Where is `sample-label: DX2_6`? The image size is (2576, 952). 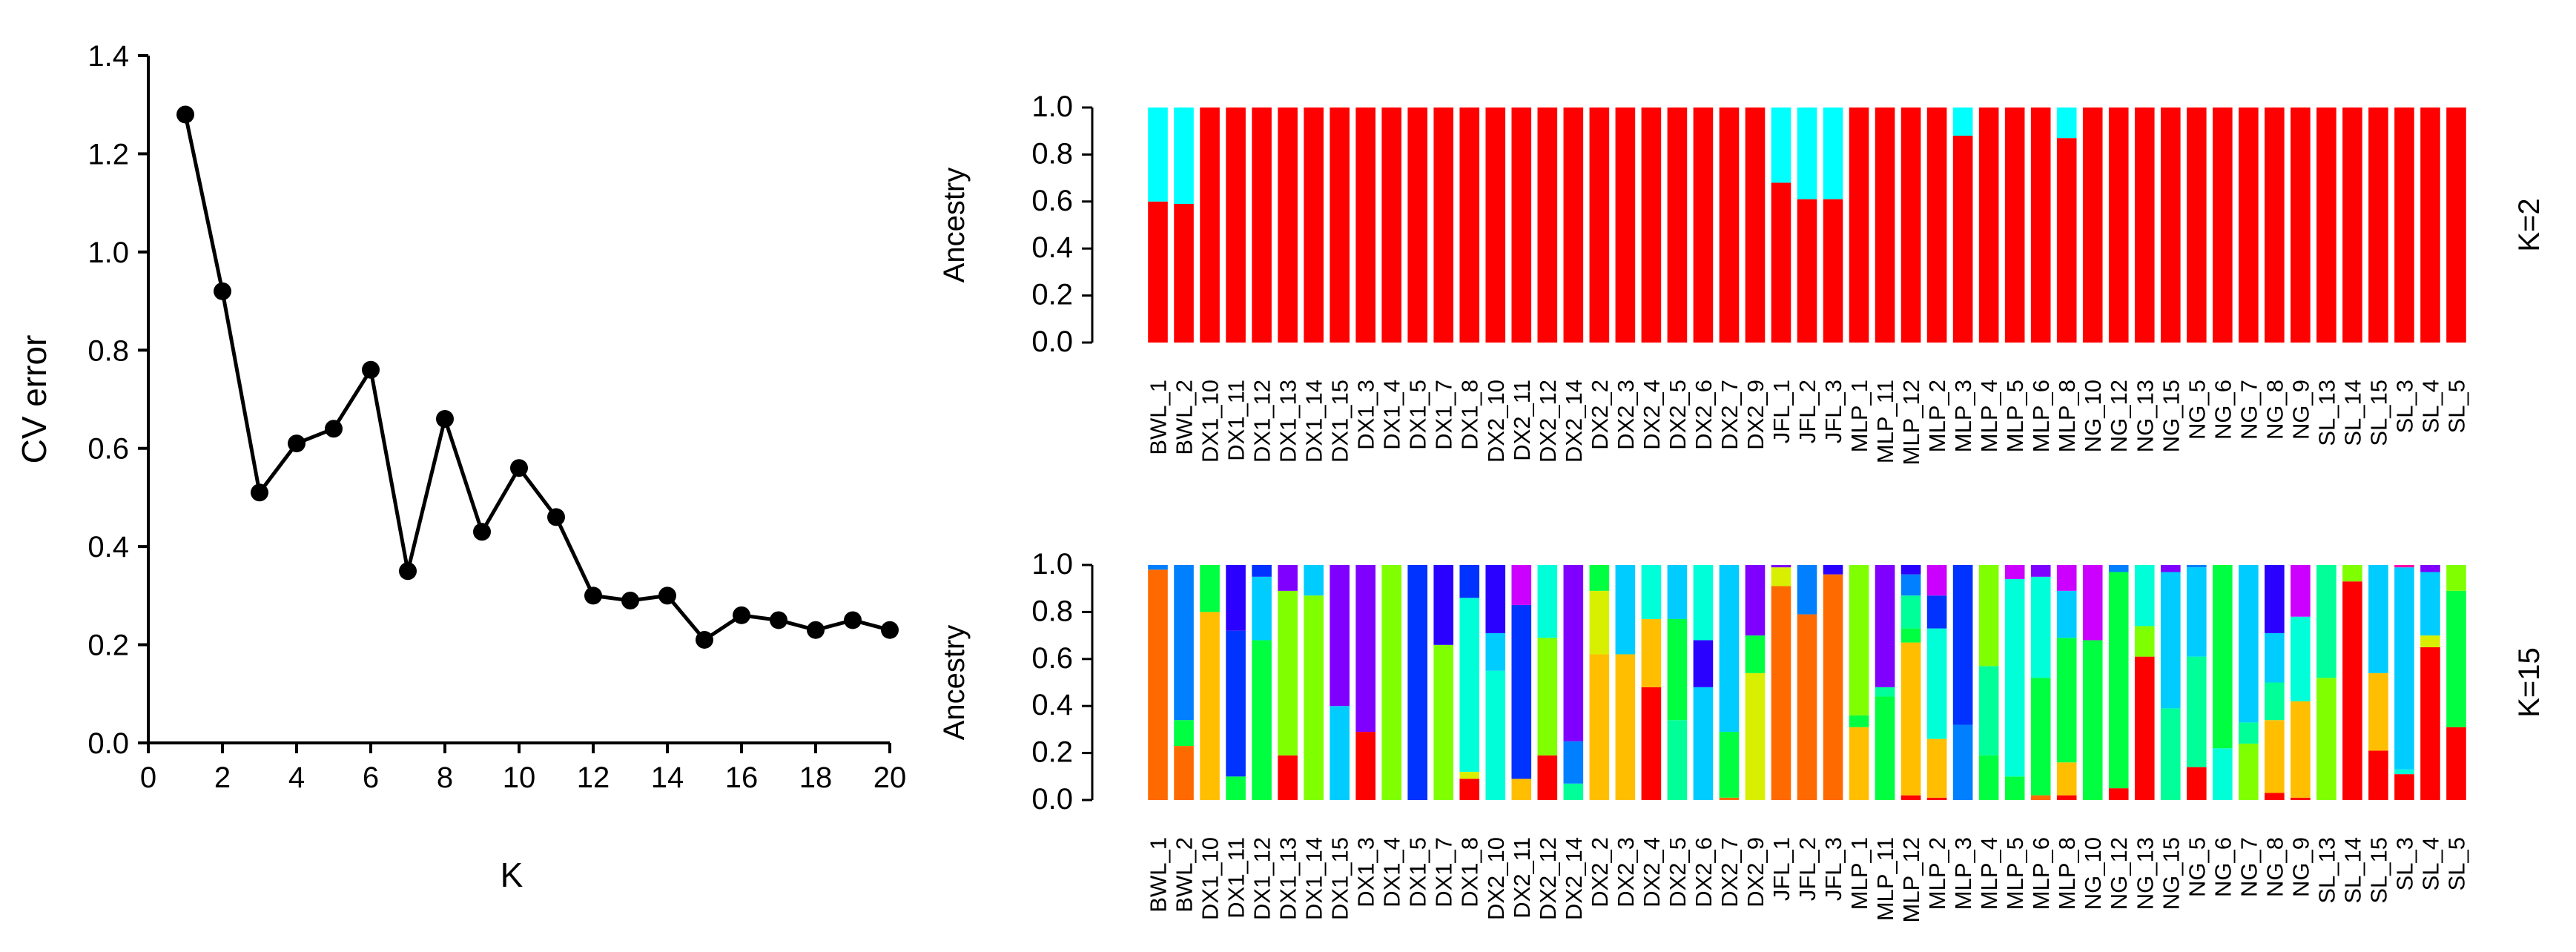
sample-label: DX2_6 is located at coordinates (1704, 415).